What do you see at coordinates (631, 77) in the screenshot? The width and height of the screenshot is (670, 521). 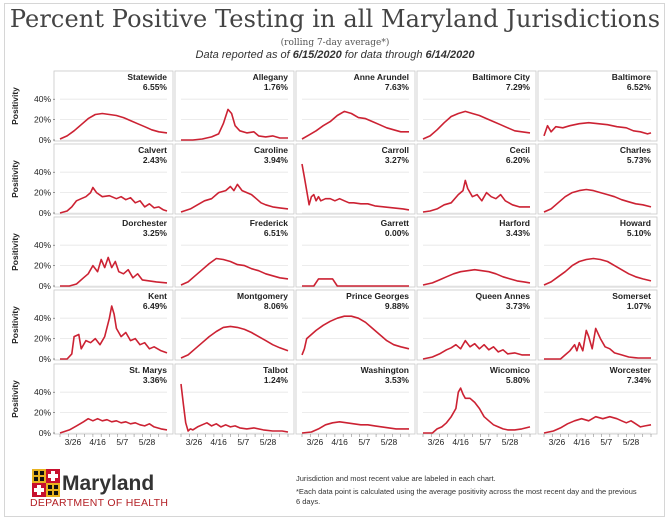 I see `panel-name: Baltimore` at bounding box center [631, 77].